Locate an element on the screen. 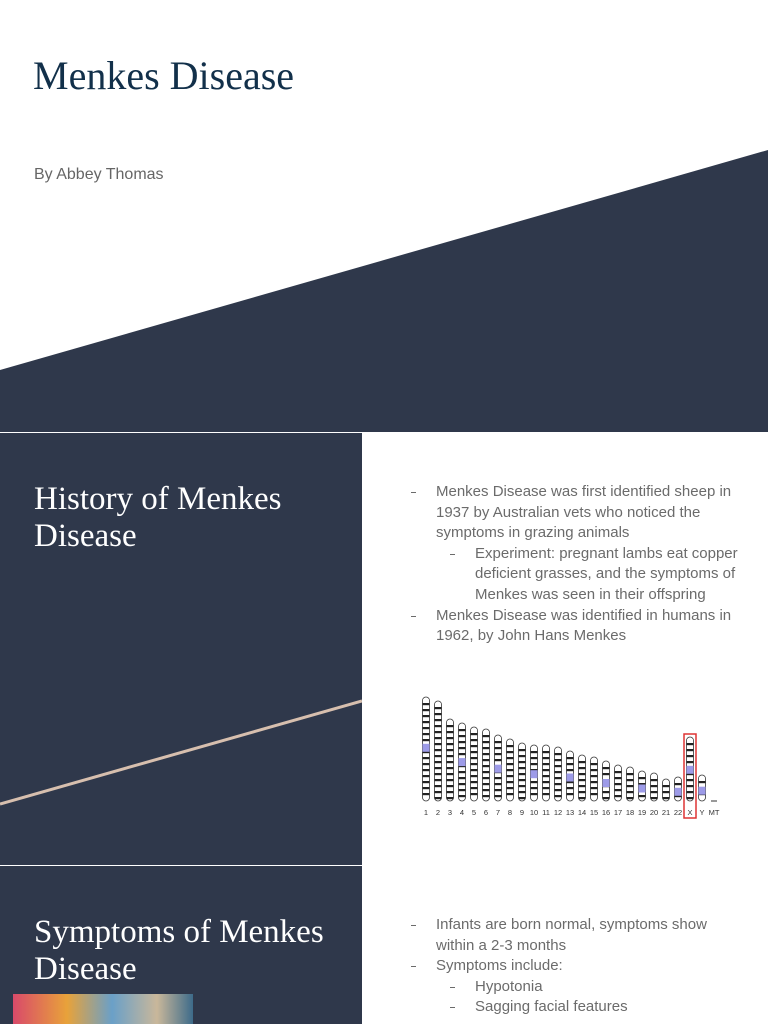  x-box is located at coordinates (690, 776).